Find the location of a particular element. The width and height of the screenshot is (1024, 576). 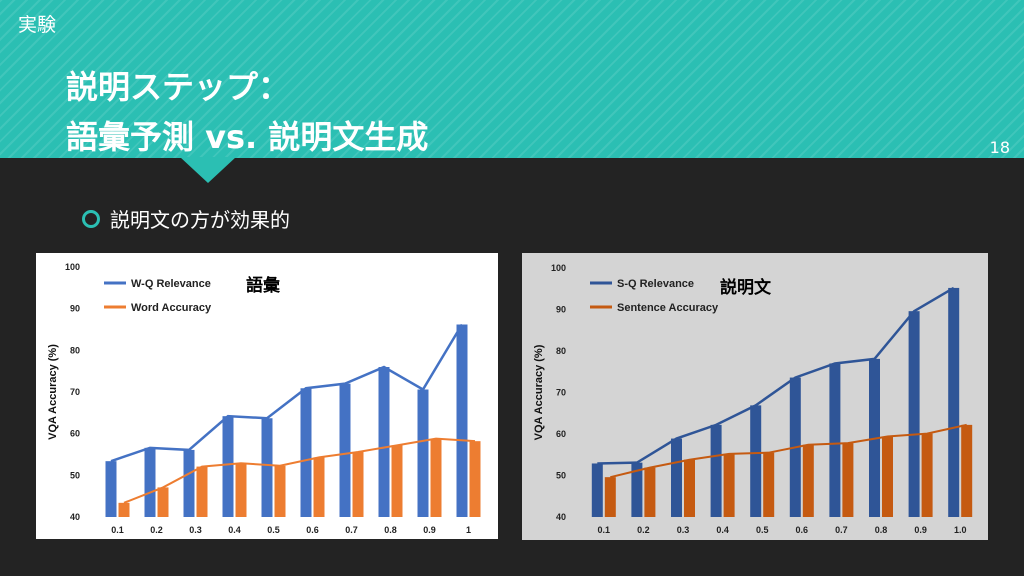

slide-title: 説明ステップ： 語彙予測 vs. 説明文生成 is located at coordinates (247, 112).